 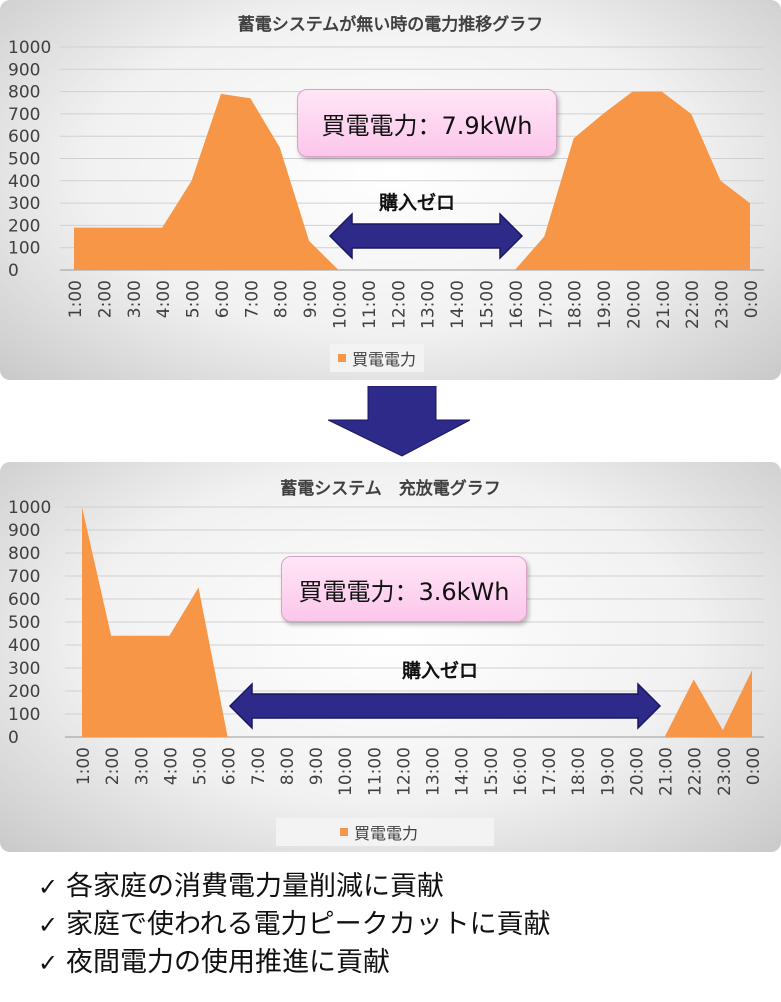 I want to click on benefit-item: ✓ 夜間電力の使用推進に貢献, so click(x=294, y=963).